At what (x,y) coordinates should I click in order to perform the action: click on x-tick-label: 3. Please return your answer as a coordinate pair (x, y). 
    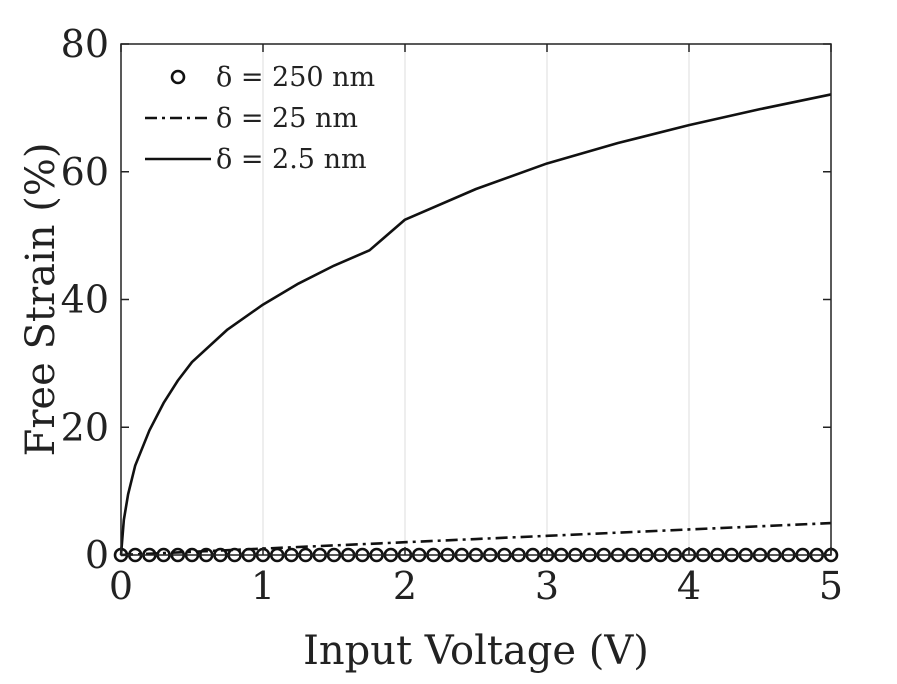
    Looking at the image, I should click on (547, 586).